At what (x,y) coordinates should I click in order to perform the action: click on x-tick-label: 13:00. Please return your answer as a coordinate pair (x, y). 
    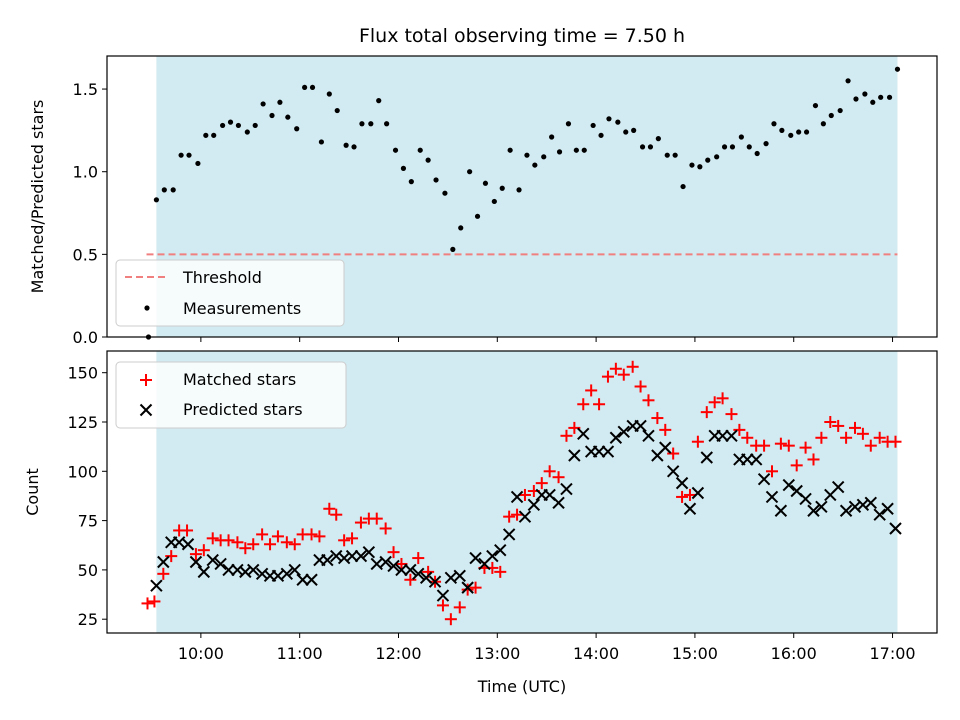
    Looking at the image, I should click on (497, 653).